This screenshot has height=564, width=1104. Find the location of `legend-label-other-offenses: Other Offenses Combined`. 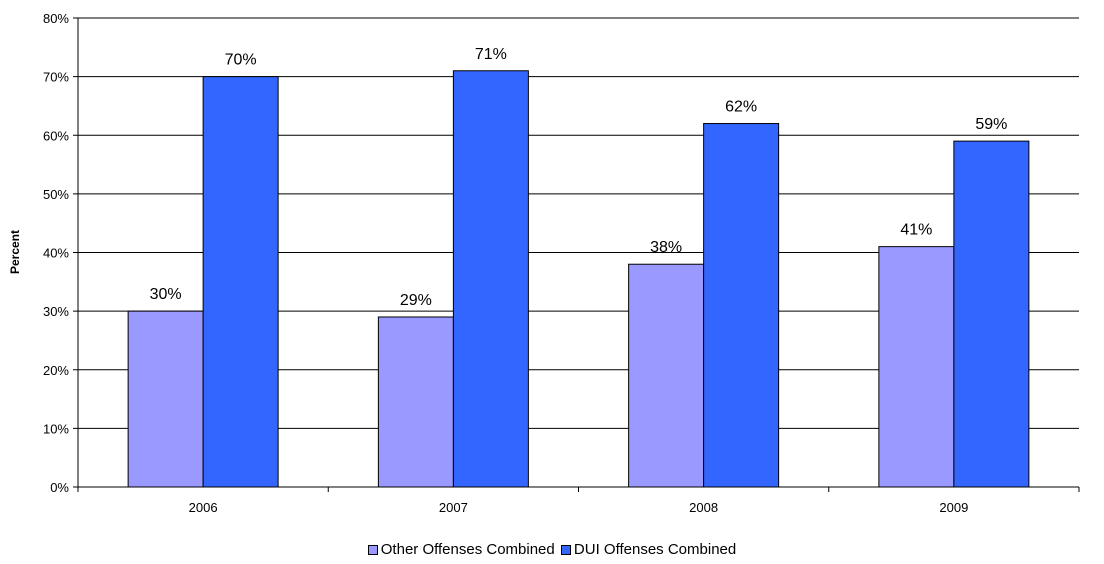

legend-label-other-offenses: Other Offenses Combined is located at coordinates (467, 549).